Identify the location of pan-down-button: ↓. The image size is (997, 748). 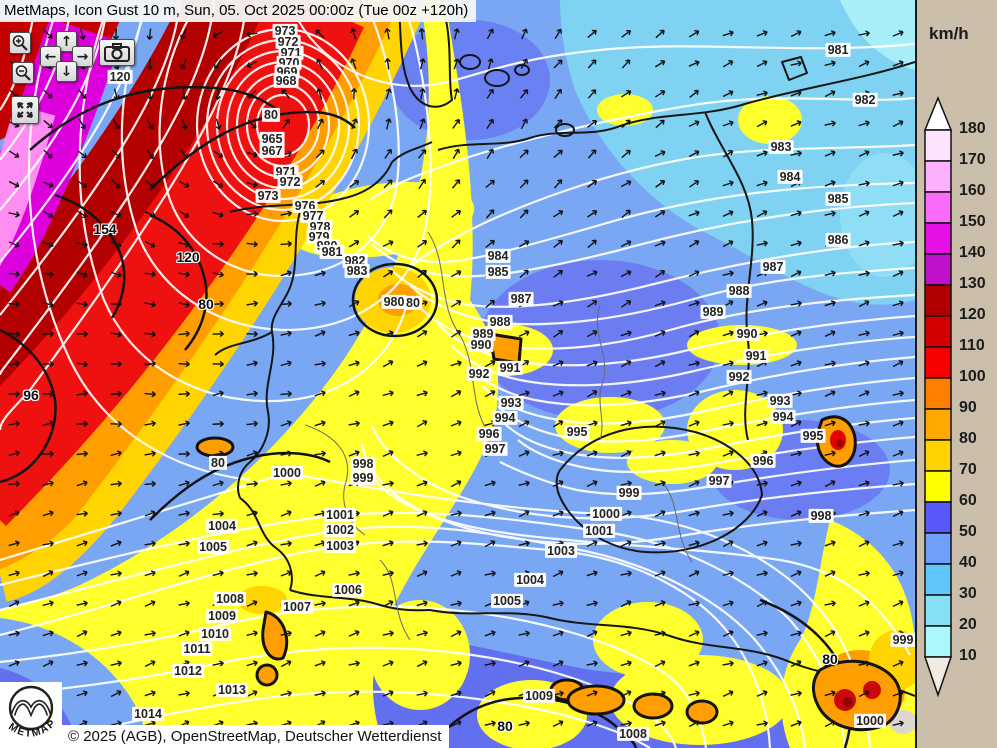
(66, 71).